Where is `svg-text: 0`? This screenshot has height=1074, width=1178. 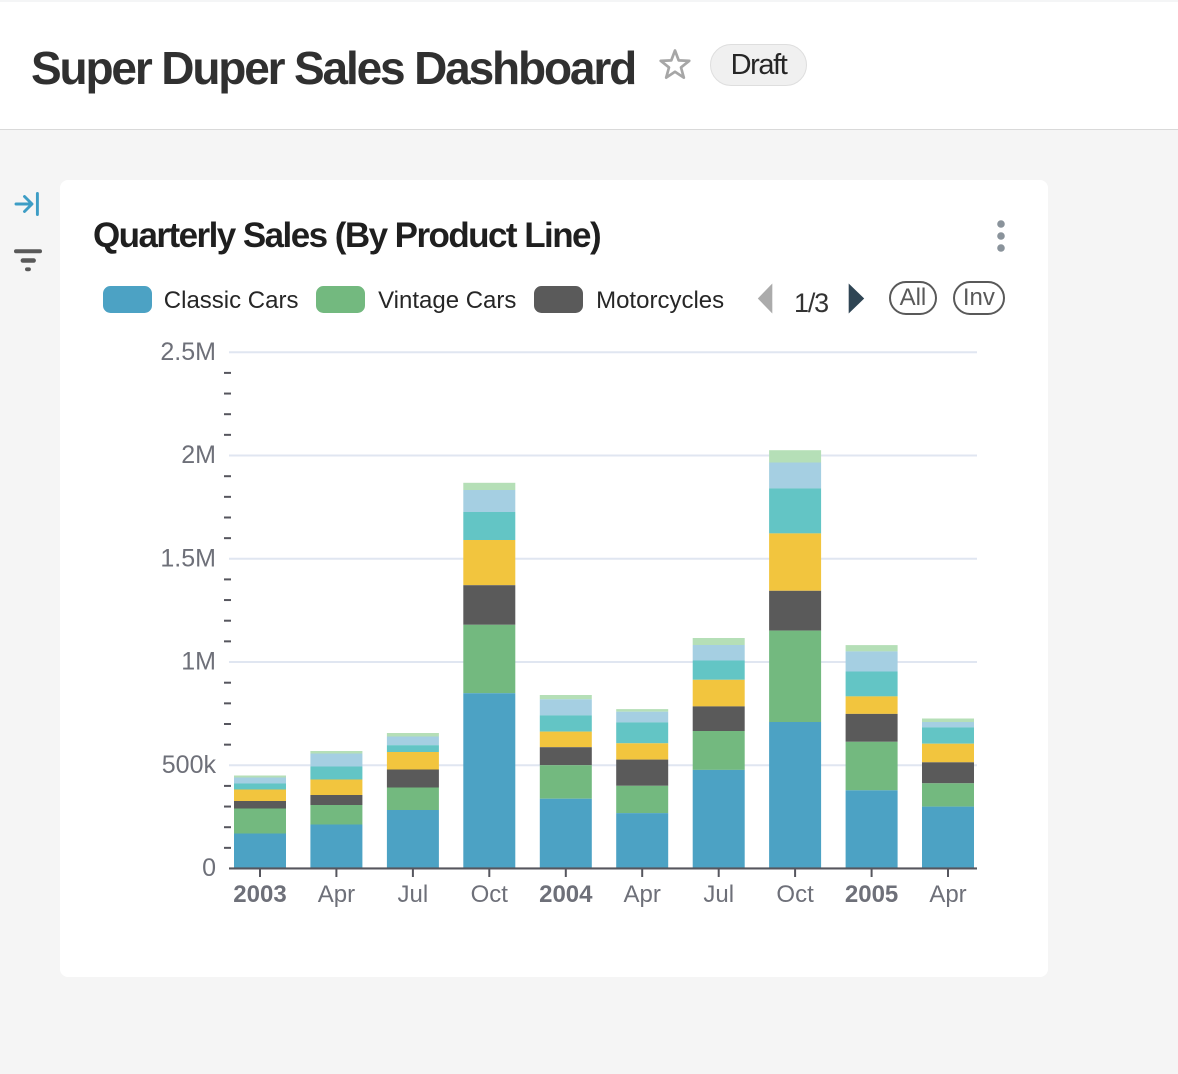 svg-text: 0 is located at coordinates (209, 868).